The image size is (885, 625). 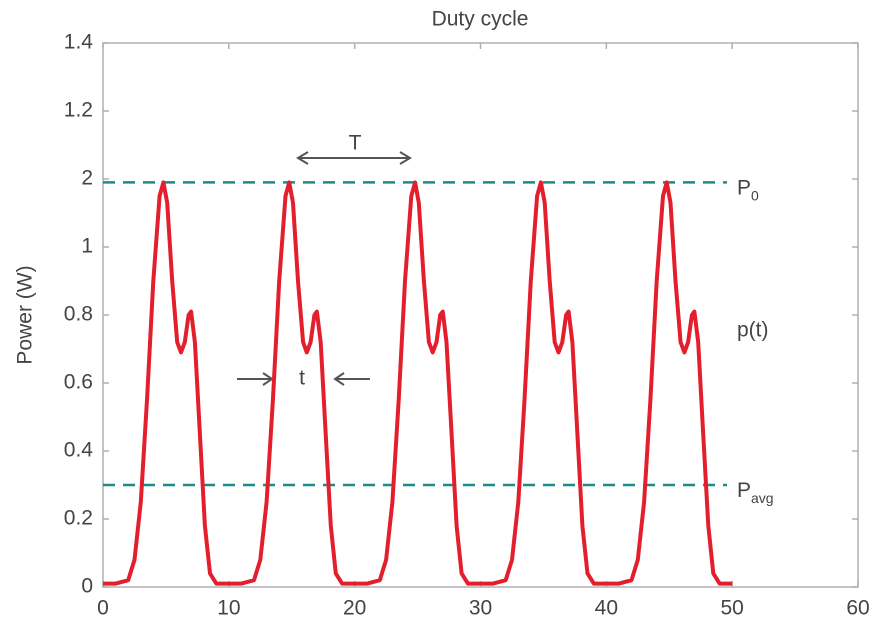 What do you see at coordinates (87, 178) in the screenshot?
I see `y-tick-label: 2` at bounding box center [87, 178].